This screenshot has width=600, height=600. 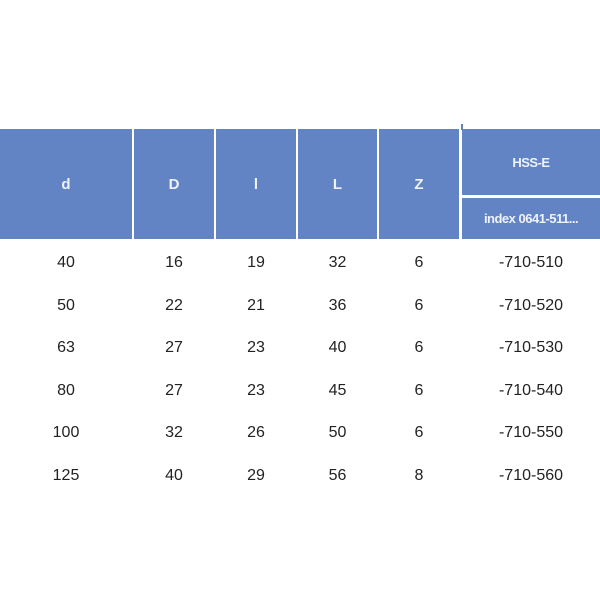 What do you see at coordinates (419, 475) in the screenshot?
I see `table-cell: 8` at bounding box center [419, 475].